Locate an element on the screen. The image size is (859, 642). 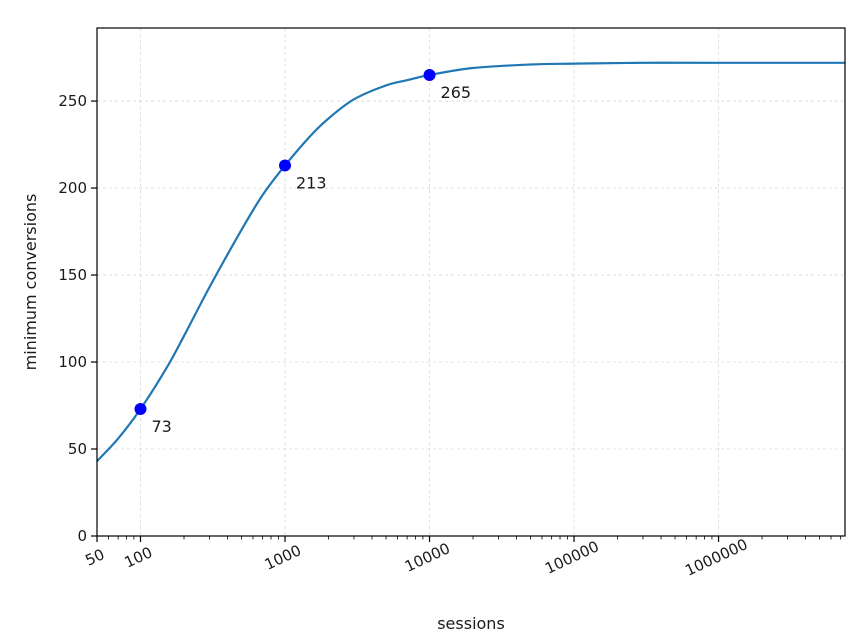
point-annotation: 265 is located at coordinates (456, 92).